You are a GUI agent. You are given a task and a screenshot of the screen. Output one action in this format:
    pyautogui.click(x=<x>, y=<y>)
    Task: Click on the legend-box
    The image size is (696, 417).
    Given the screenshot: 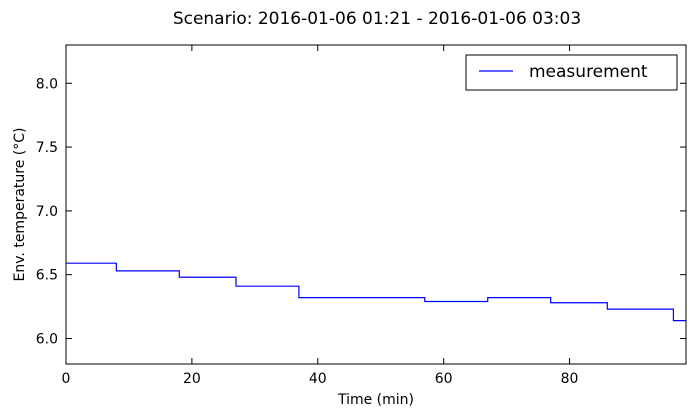 What is the action you would take?
    pyautogui.click(x=571, y=72)
    